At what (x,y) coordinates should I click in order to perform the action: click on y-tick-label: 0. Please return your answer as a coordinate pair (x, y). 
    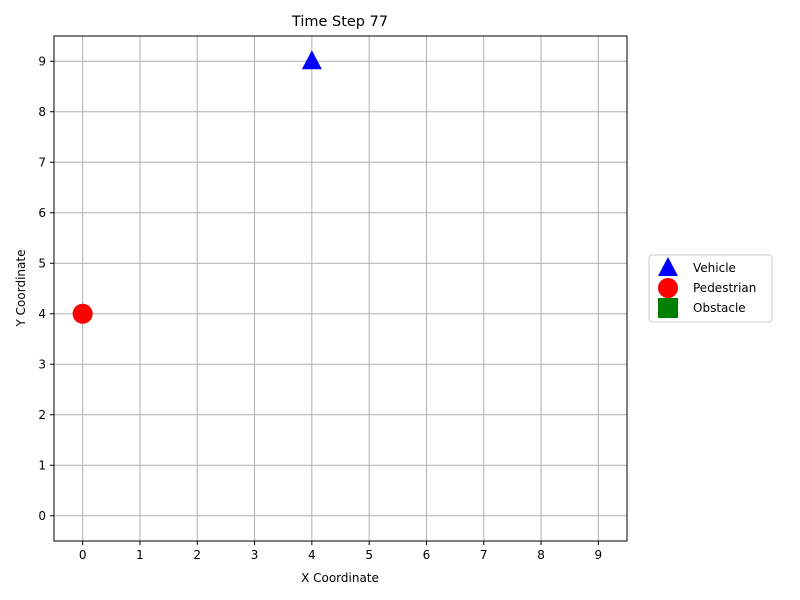
    Looking at the image, I should click on (42, 516).